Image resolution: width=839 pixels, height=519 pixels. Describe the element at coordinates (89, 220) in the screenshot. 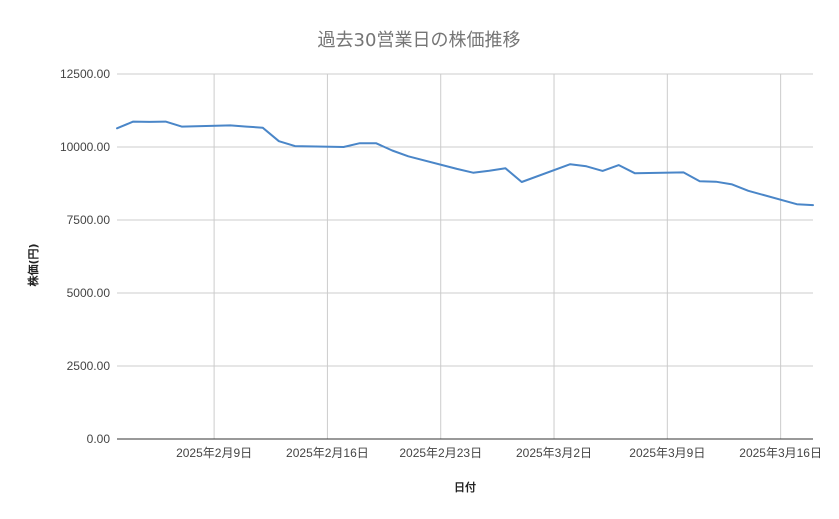

I see `y-tick-label: 7500.00` at that location.